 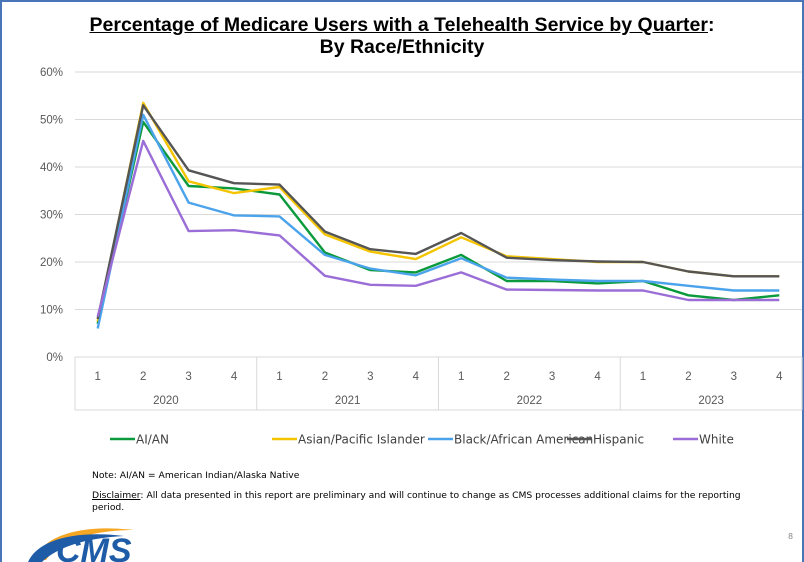 What do you see at coordinates (711, 25) in the screenshot?
I see `chart-title-colon: :` at bounding box center [711, 25].